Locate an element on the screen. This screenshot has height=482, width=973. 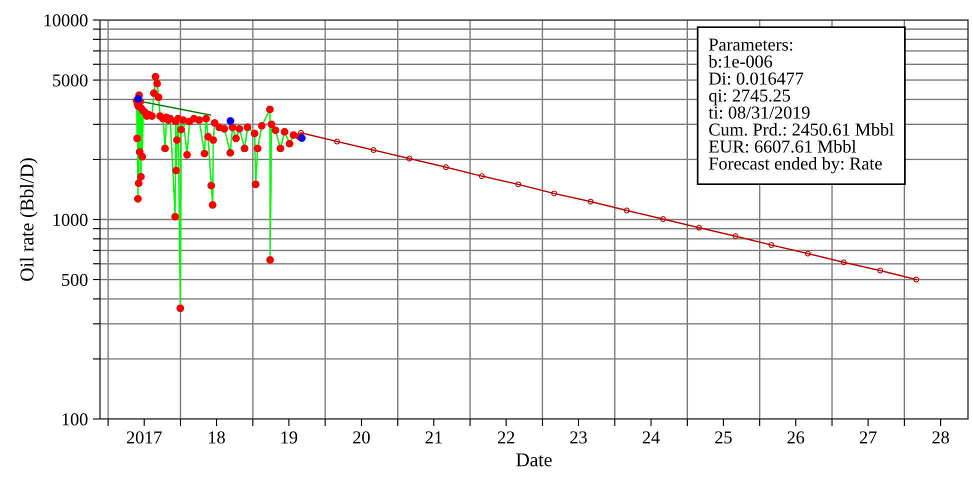
x-tick-label: 20 is located at coordinates (361, 437).